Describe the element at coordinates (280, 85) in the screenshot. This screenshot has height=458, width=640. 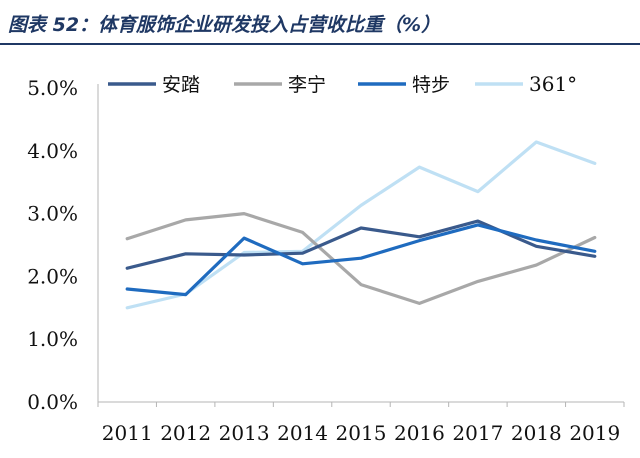
I see `legend-item: 李宁` at that location.